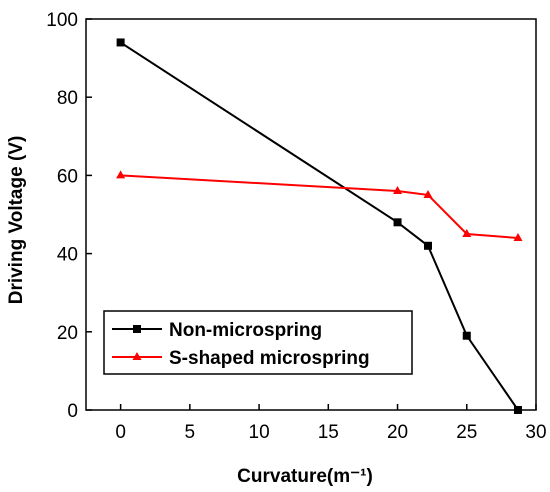 Image resolution: width=550 pixels, height=492 pixels. I want to click on legend-label-s-shaped-microspring: S-shaped microspring, so click(269, 358).